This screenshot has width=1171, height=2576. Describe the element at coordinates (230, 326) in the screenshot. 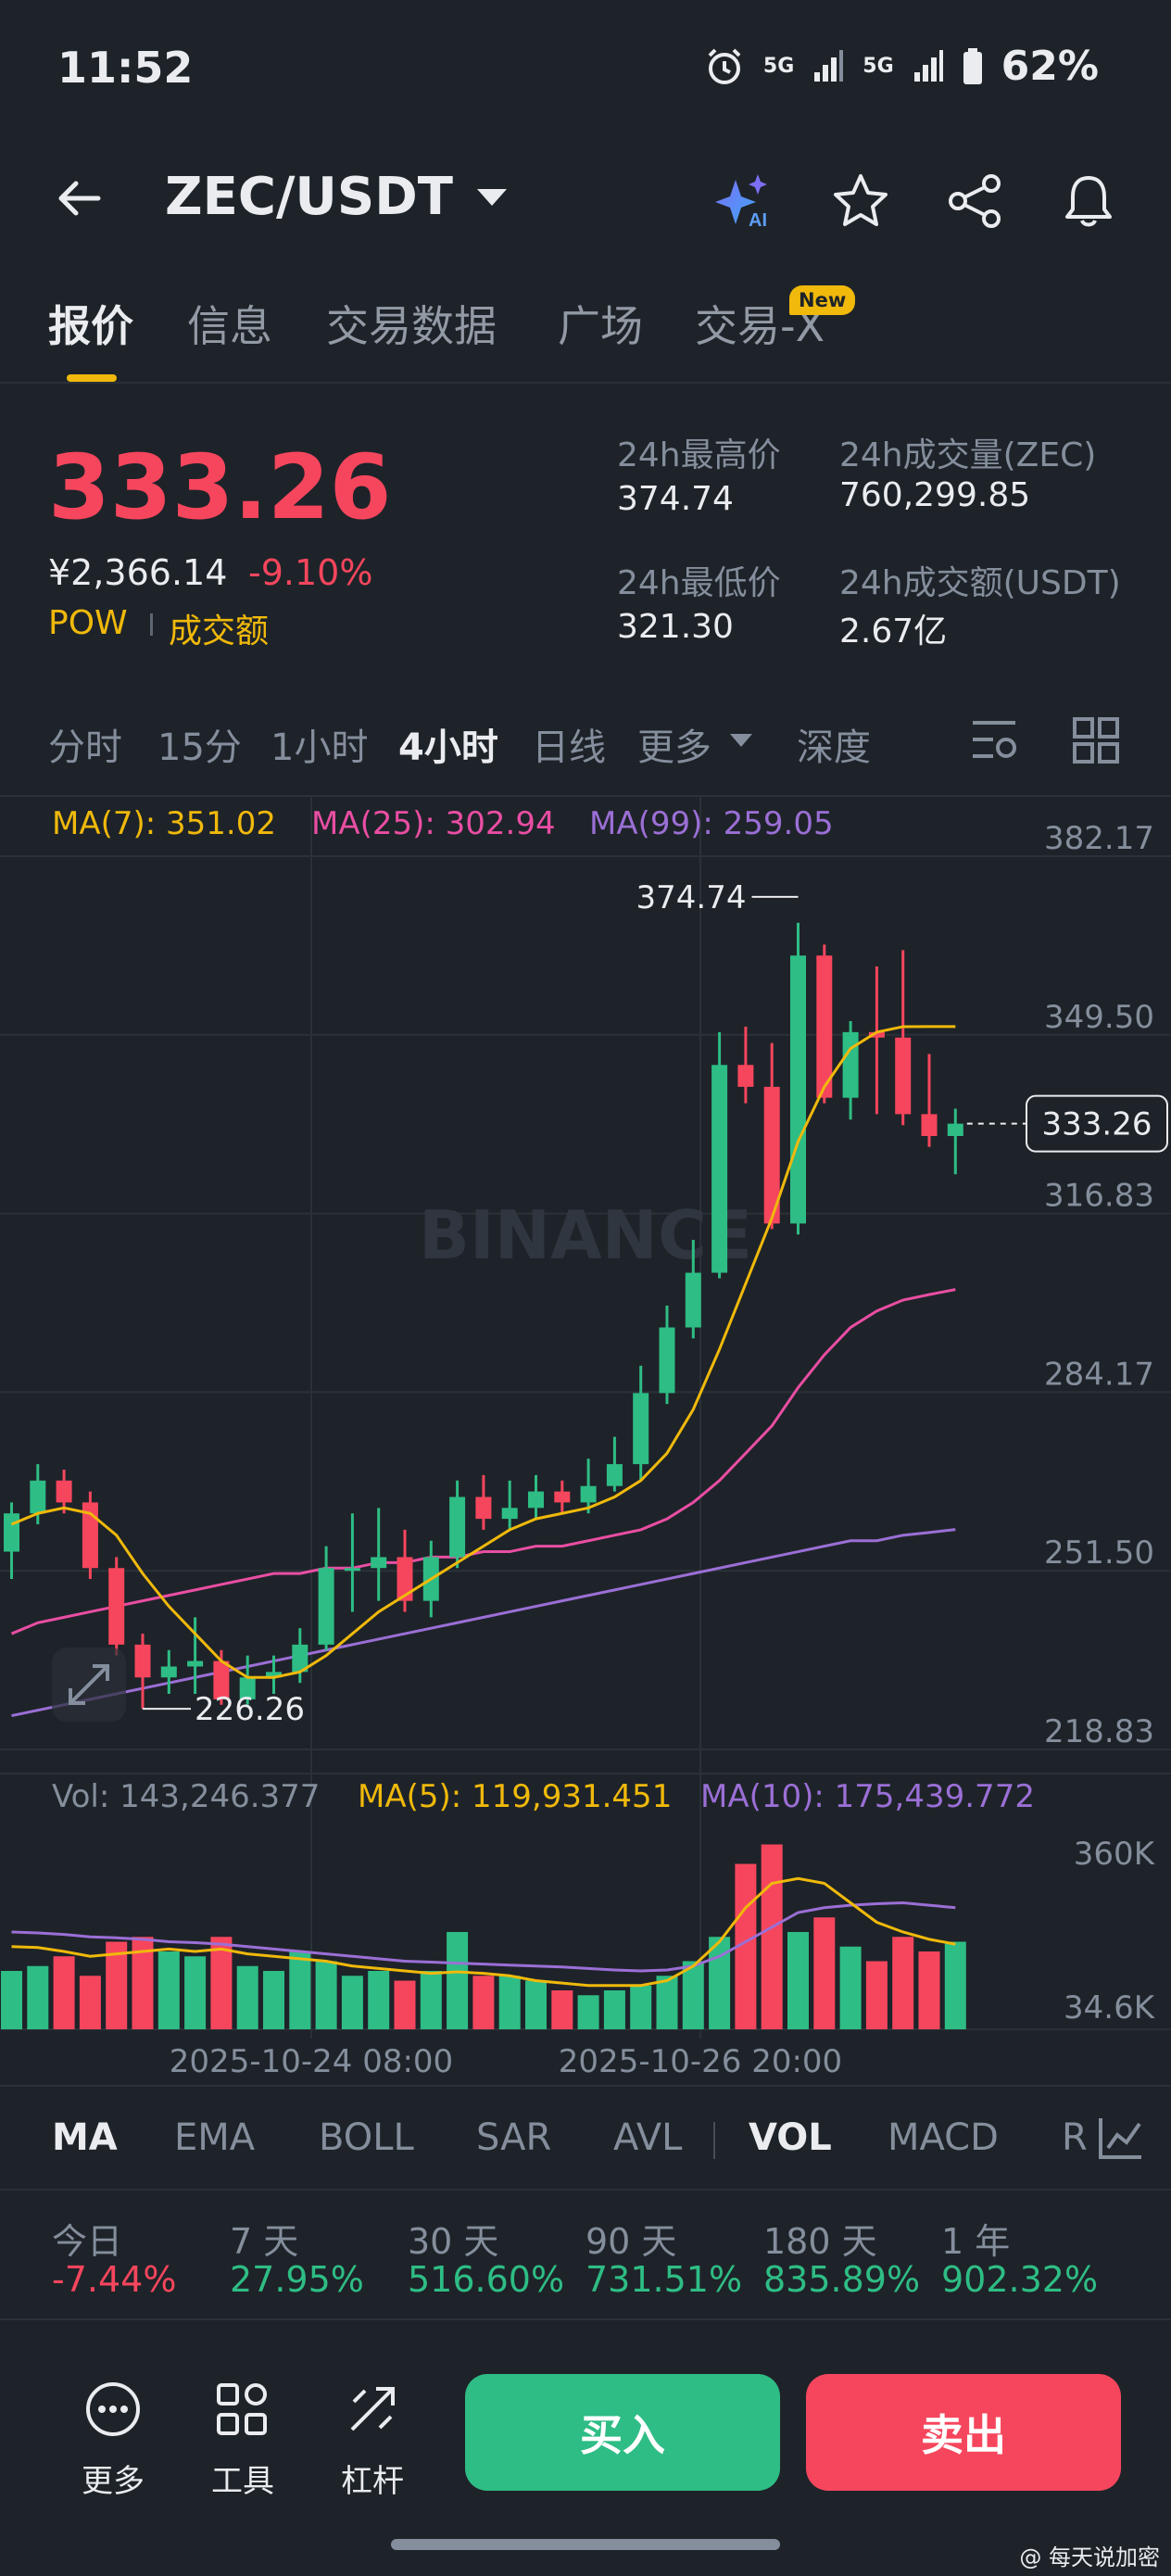

I see `tab-info: 信息` at that location.